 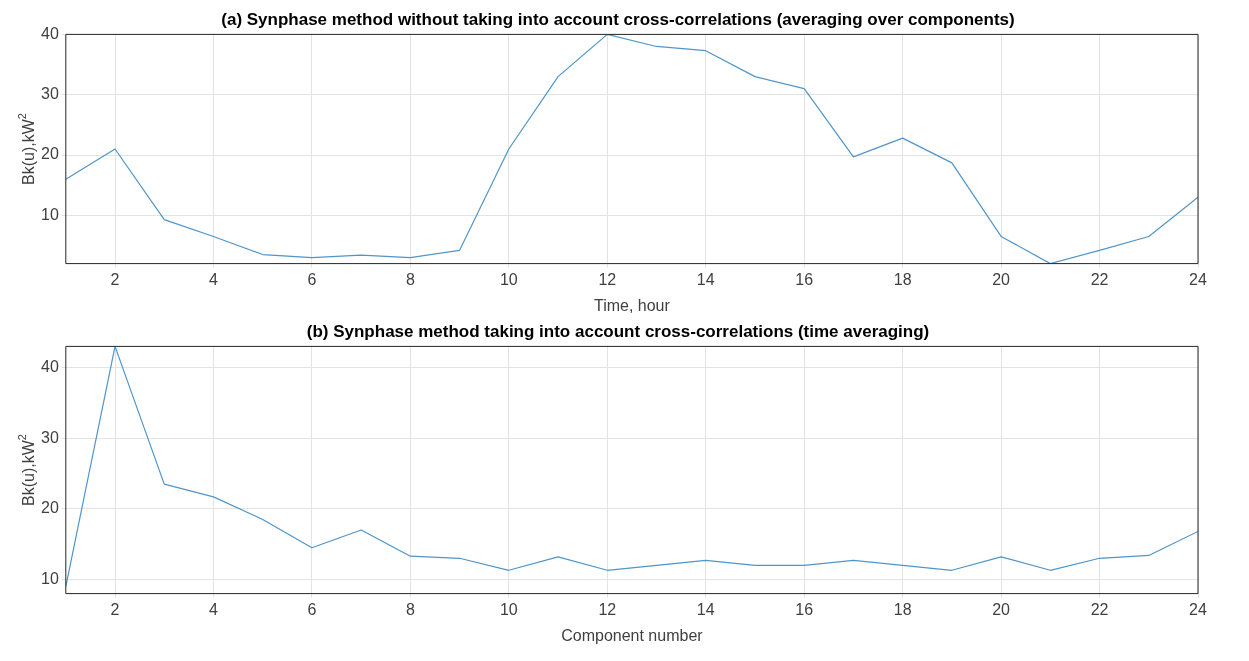 What do you see at coordinates (632, 635) in the screenshot?
I see `x-axis-title: Component number` at bounding box center [632, 635].